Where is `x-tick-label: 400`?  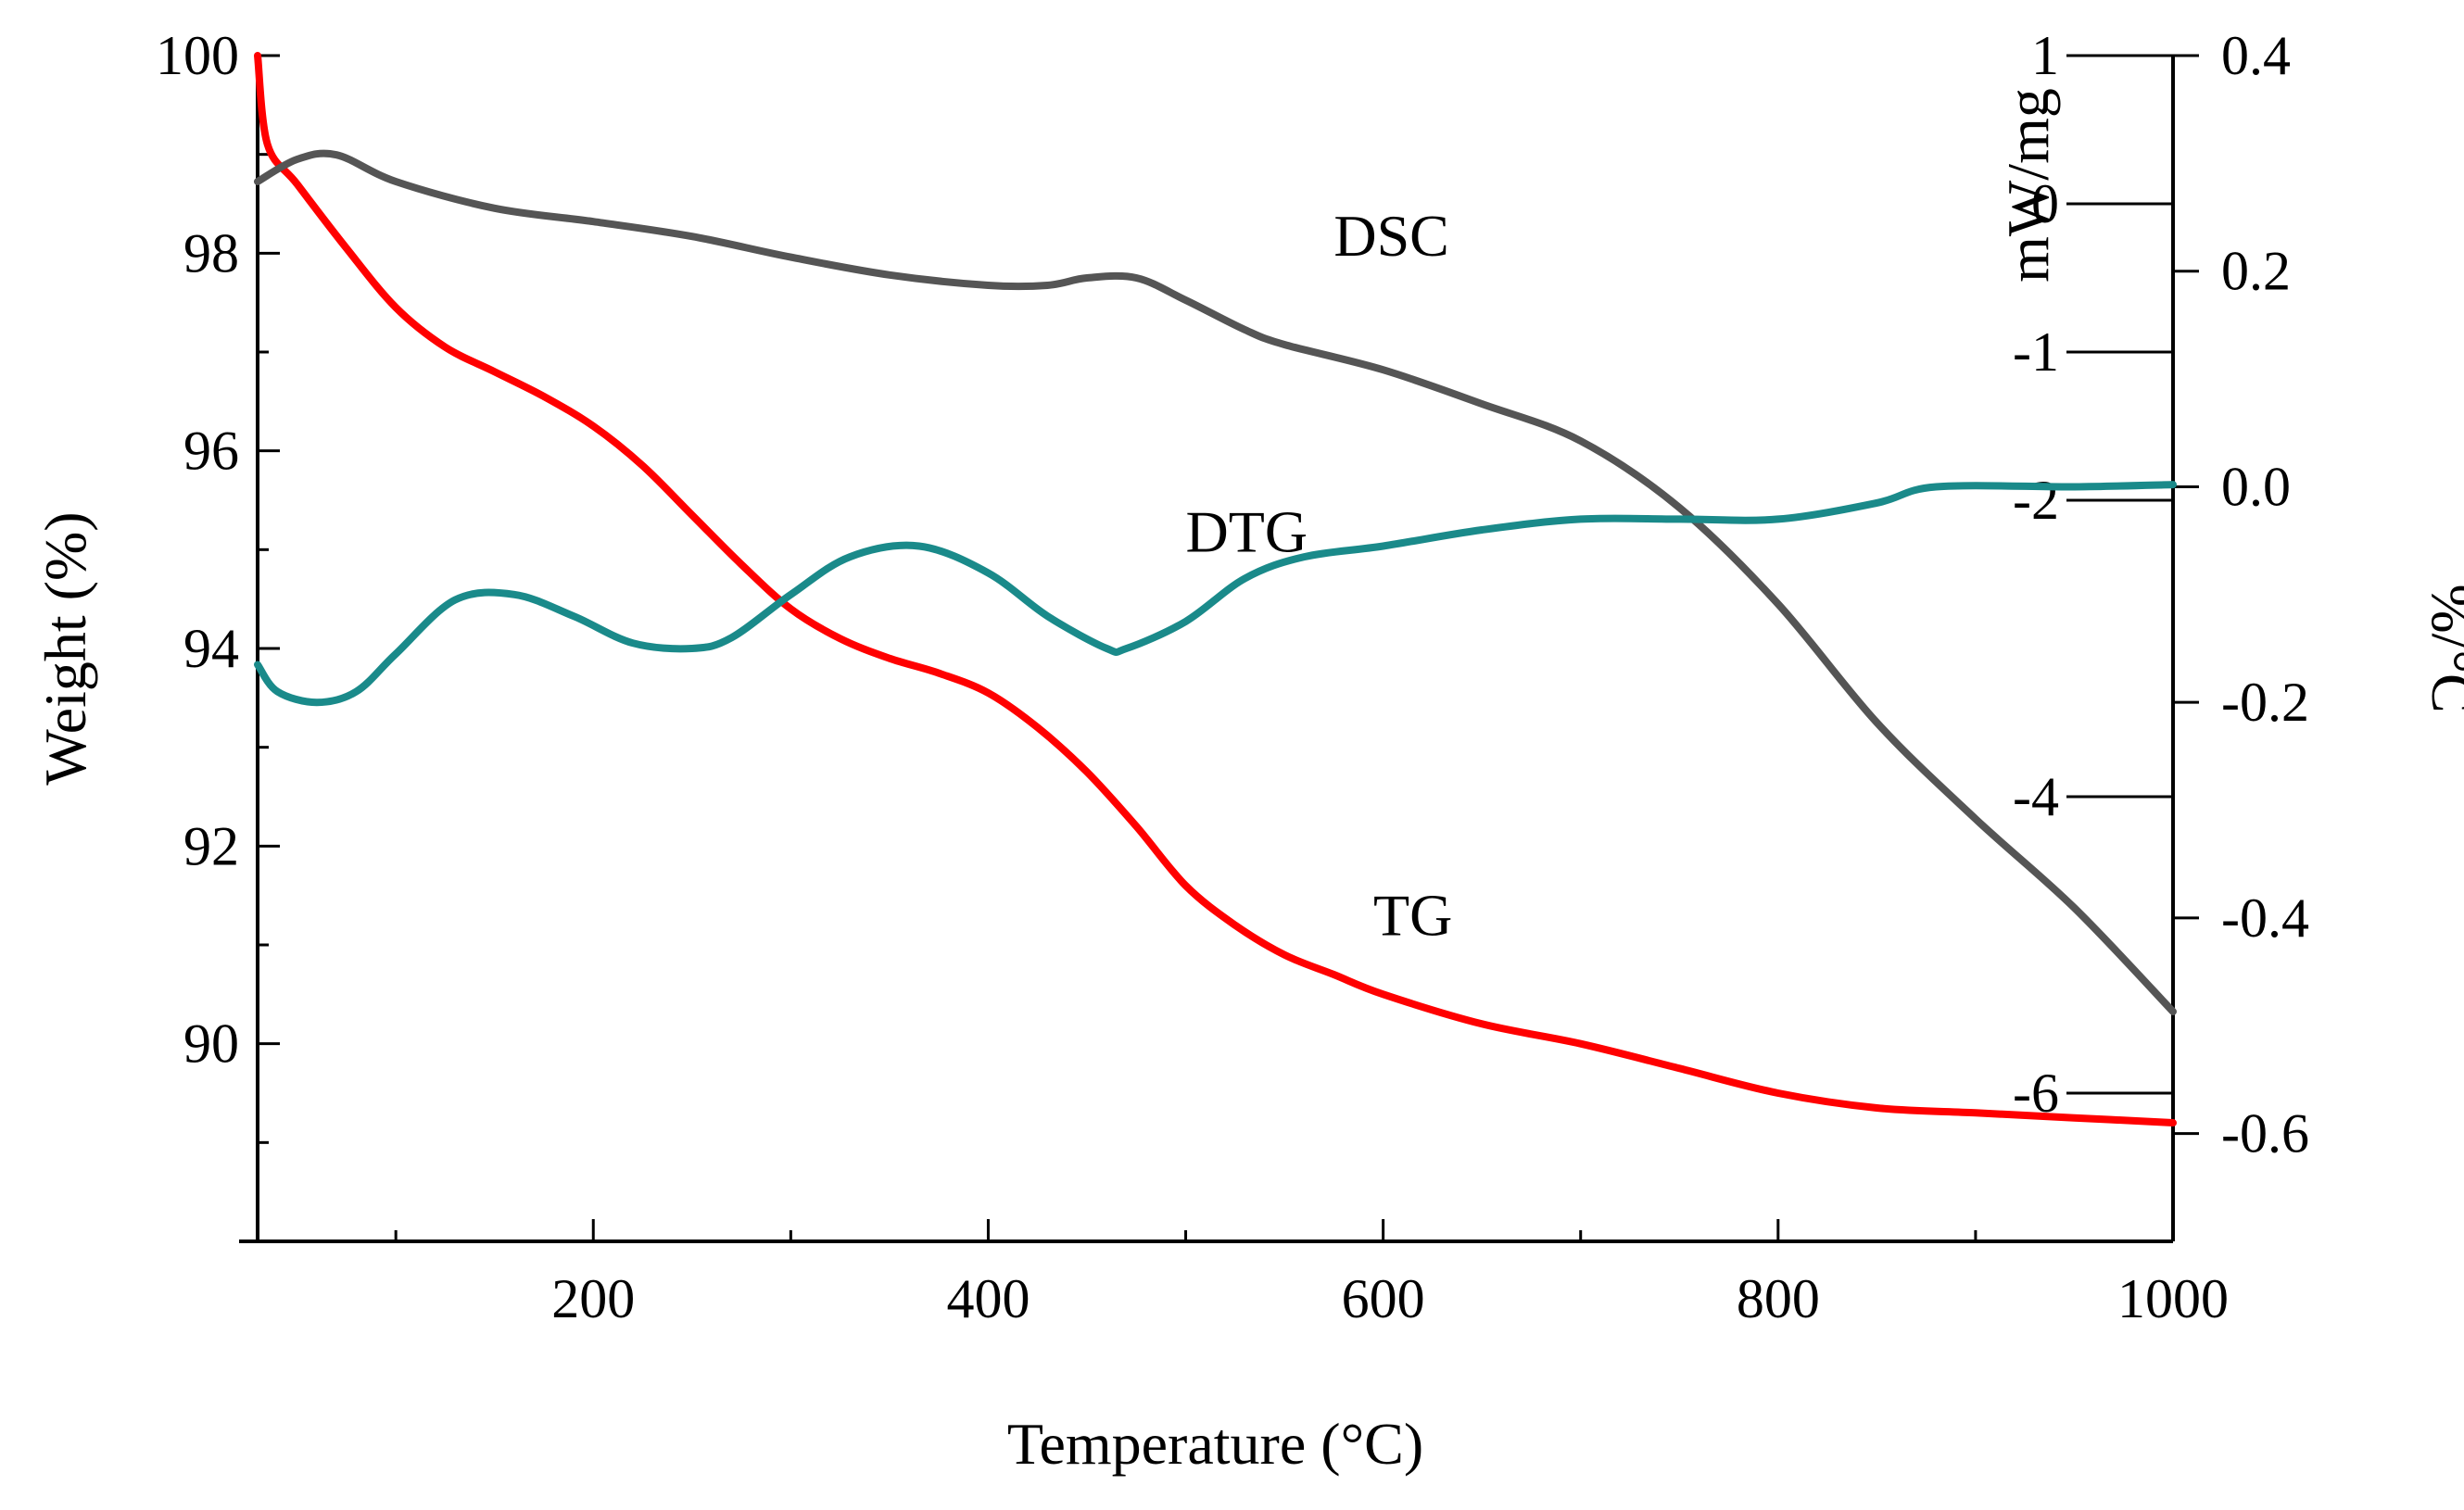 x-tick-label: 400 is located at coordinates (988, 1298).